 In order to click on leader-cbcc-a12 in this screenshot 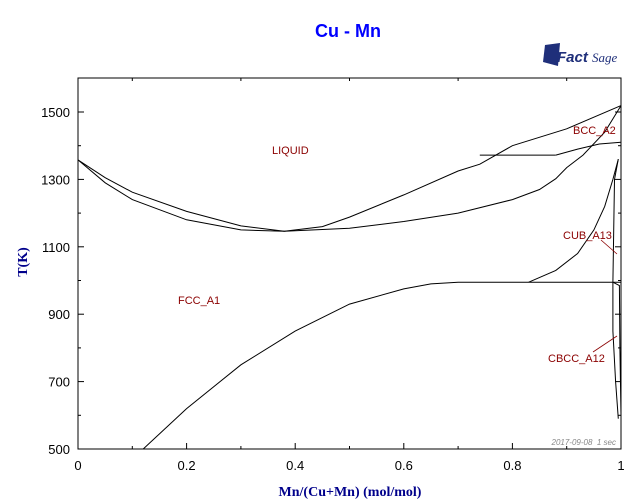, I will do `click(605, 344)`.